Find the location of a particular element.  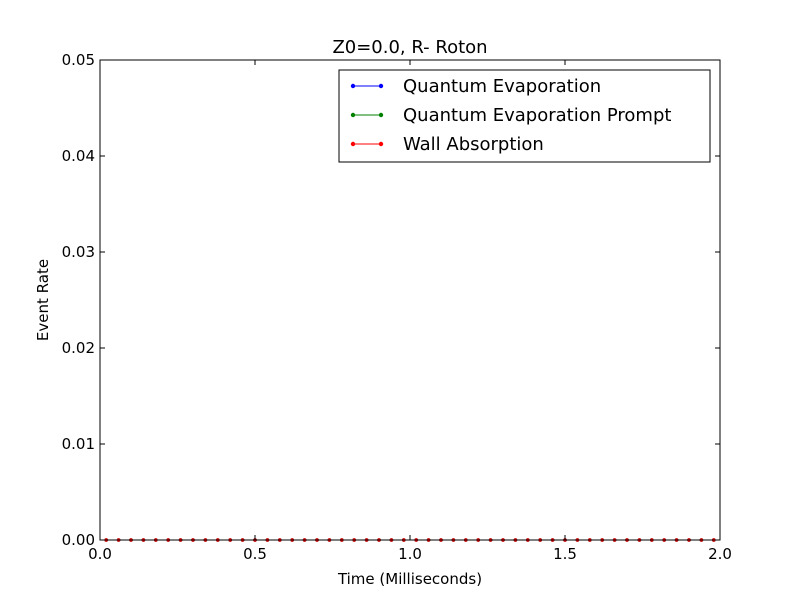

legend-item: Wall Absorption is located at coordinates (447, 144).